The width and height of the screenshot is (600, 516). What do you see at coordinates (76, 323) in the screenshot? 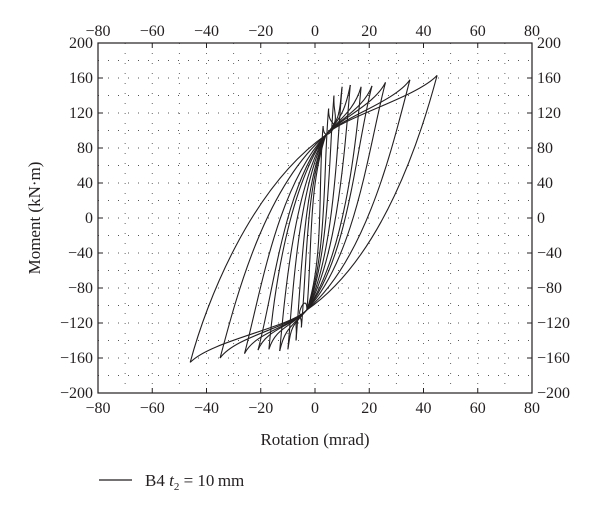
I see `y-tick-label-left: −120` at bounding box center [76, 323].